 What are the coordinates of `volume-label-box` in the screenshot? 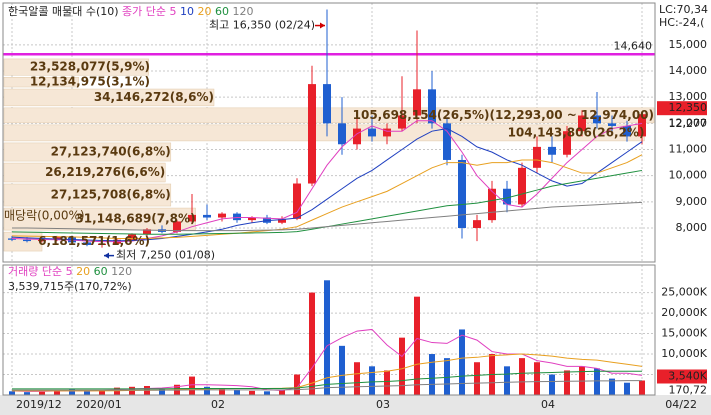 It's located at (682, 376).